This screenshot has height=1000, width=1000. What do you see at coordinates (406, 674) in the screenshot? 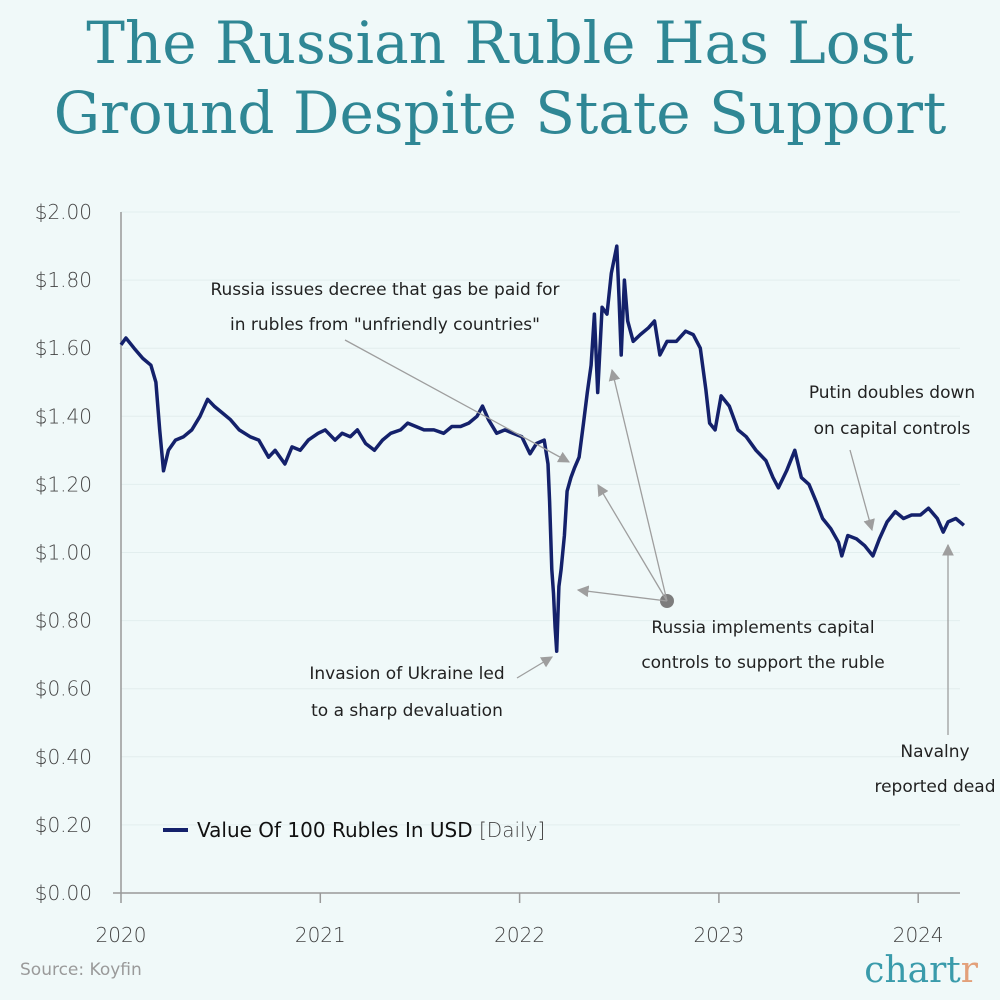
I see `annotation-invasion-line: Invasion of Ukraine led` at bounding box center [406, 674].